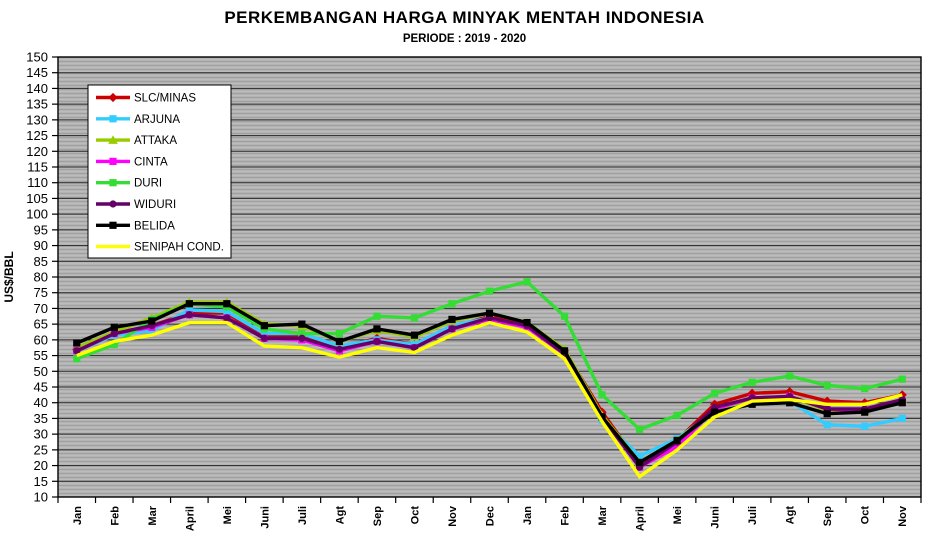 The height and width of the screenshot is (544, 929). Describe the element at coordinates (151, 162) in the screenshot. I see `legend-label: CINTA` at that location.